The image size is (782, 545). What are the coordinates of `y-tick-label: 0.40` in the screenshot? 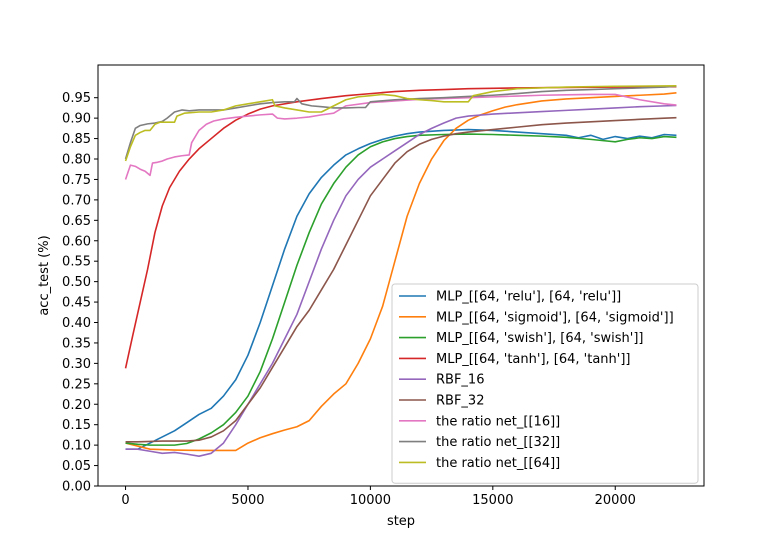 It's located at (76, 323).